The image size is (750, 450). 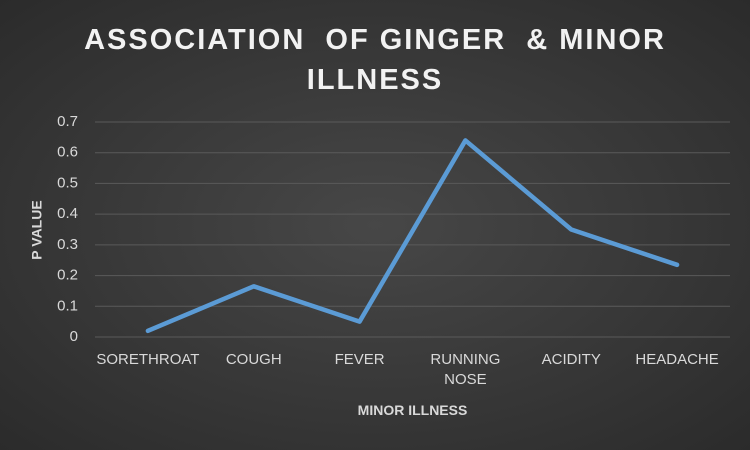 I want to click on x-tick-label: COUGH, so click(x=253, y=359).